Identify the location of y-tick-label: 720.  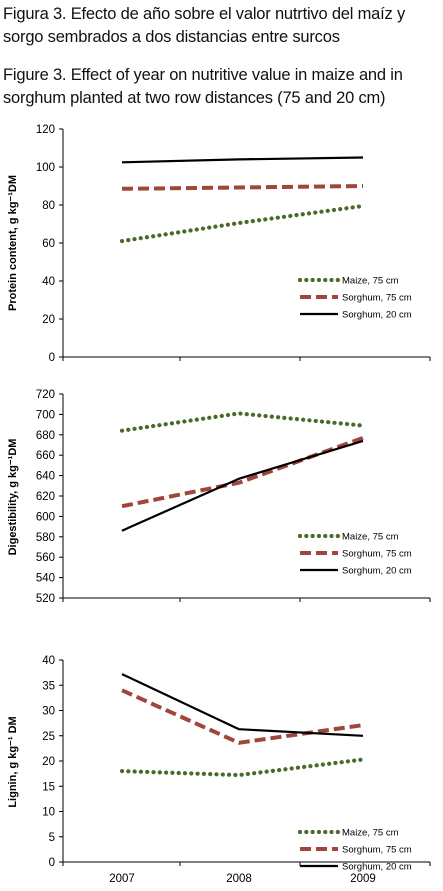
(45, 395).